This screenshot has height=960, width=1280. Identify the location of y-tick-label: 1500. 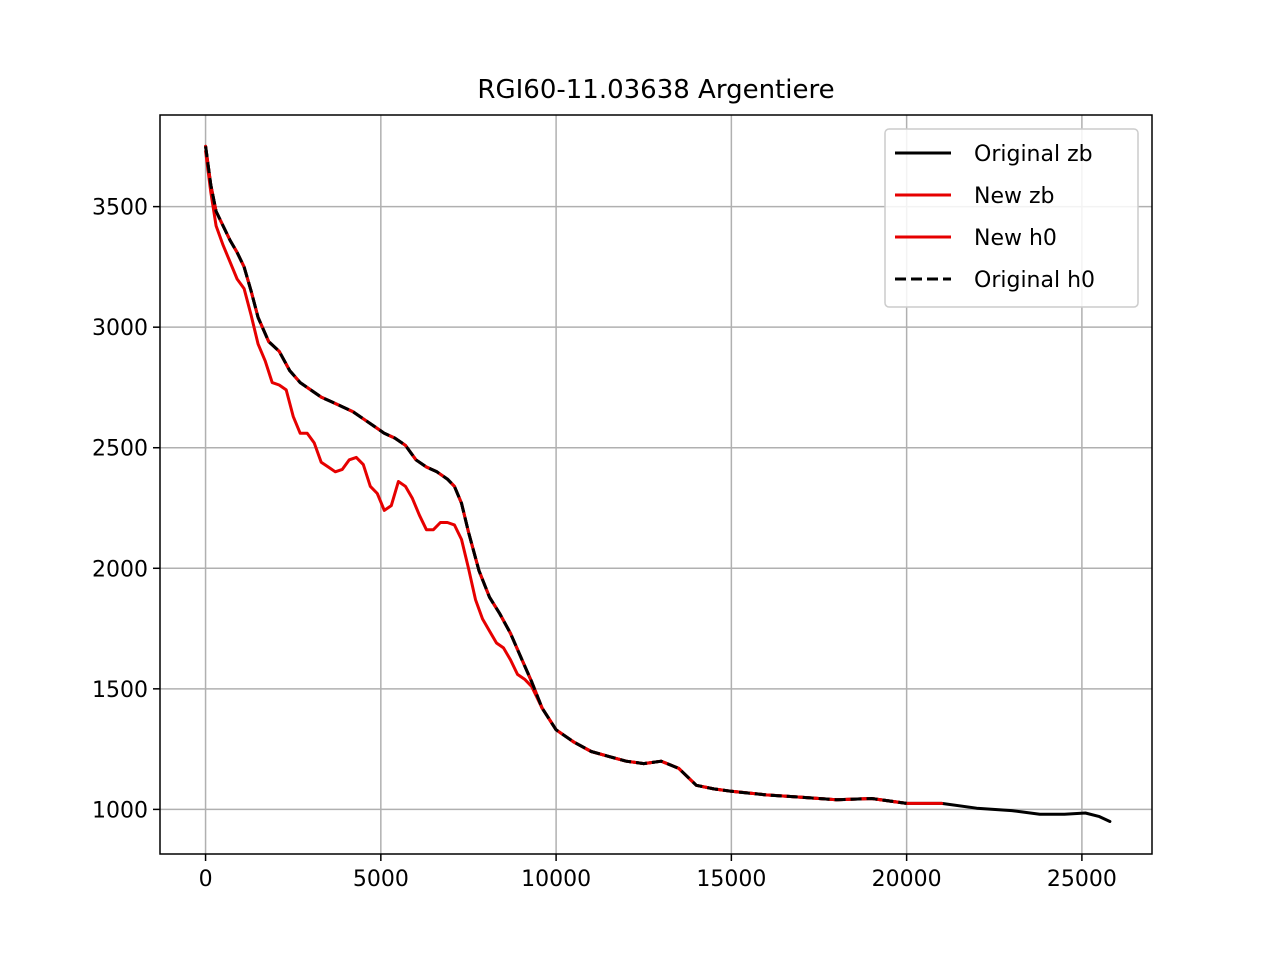
(120, 690).